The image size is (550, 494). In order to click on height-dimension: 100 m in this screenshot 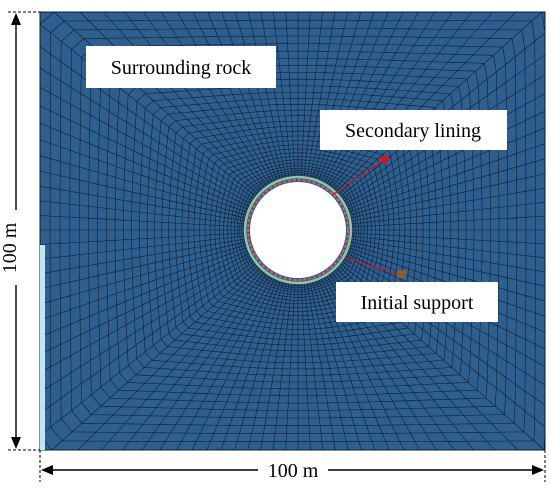, I will do `click(20, 231)`.